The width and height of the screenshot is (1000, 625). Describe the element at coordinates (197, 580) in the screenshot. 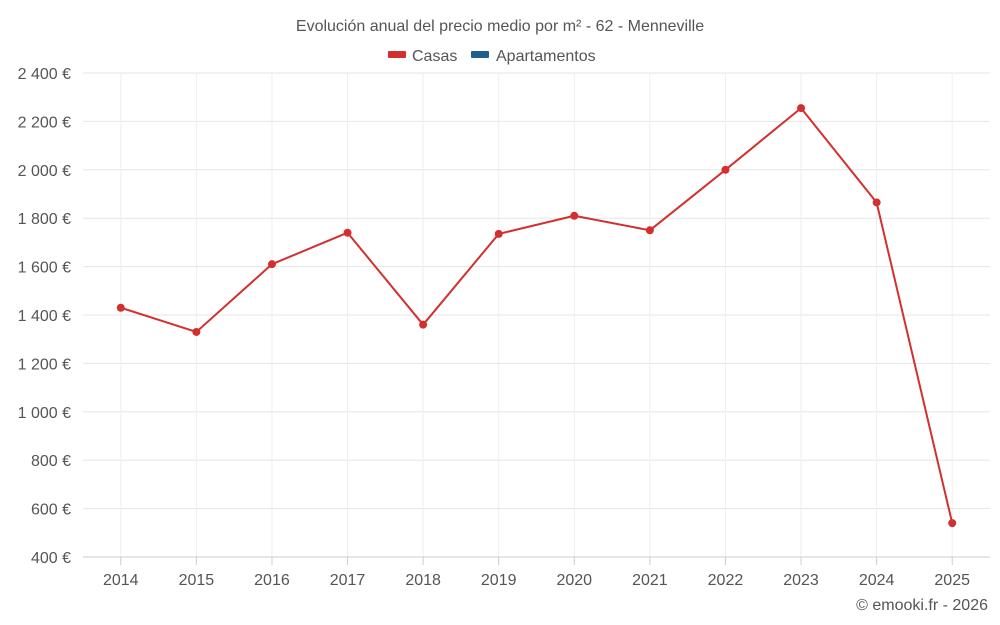

I see `x-tick-label: 2015` at that location.